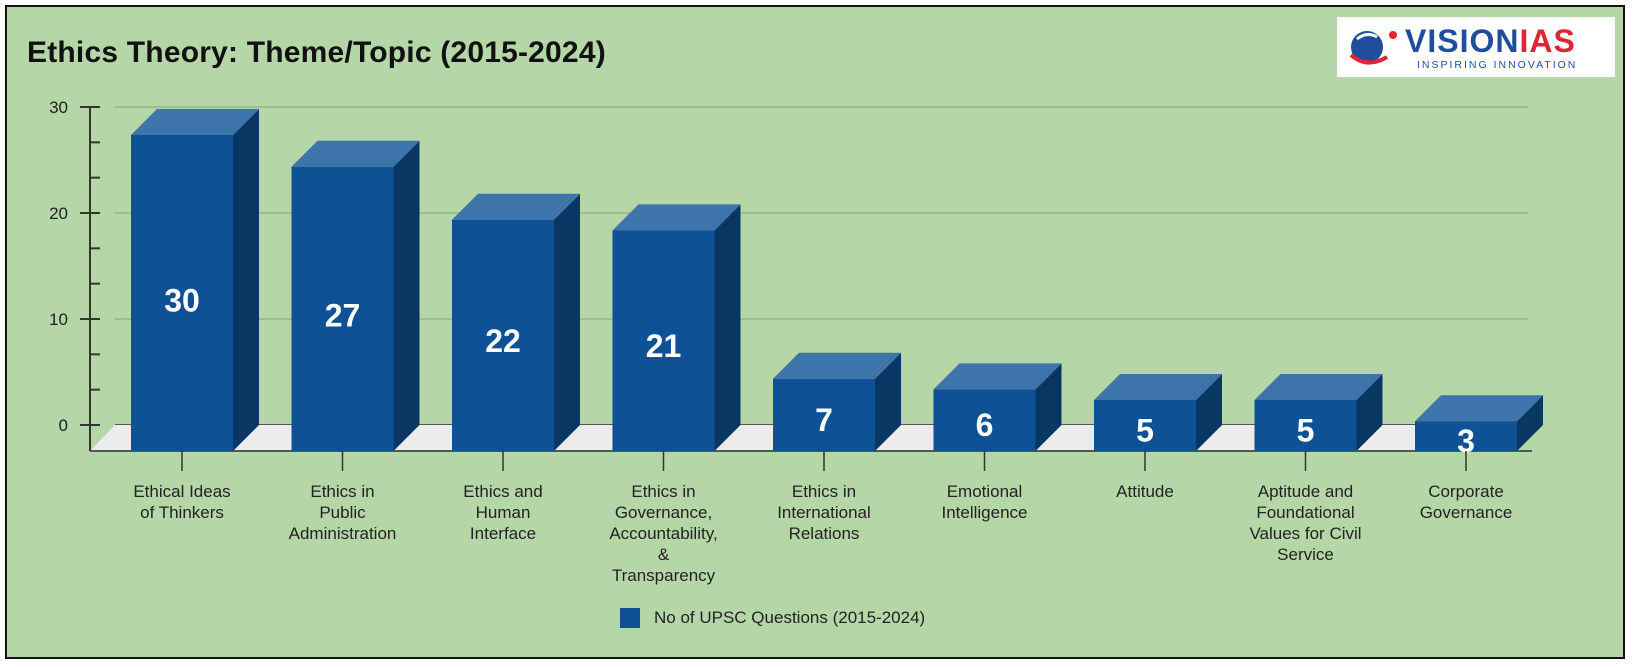  Describe the element at coordinates (58, 107) in the screenshot. I see `y-tick-label: 30` at that location.